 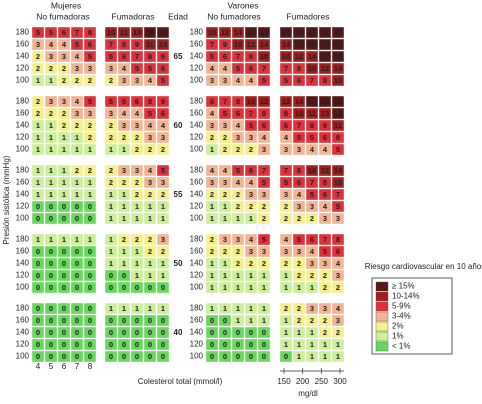 I want to click on risk-value: 6, so click(x=212, y=101).